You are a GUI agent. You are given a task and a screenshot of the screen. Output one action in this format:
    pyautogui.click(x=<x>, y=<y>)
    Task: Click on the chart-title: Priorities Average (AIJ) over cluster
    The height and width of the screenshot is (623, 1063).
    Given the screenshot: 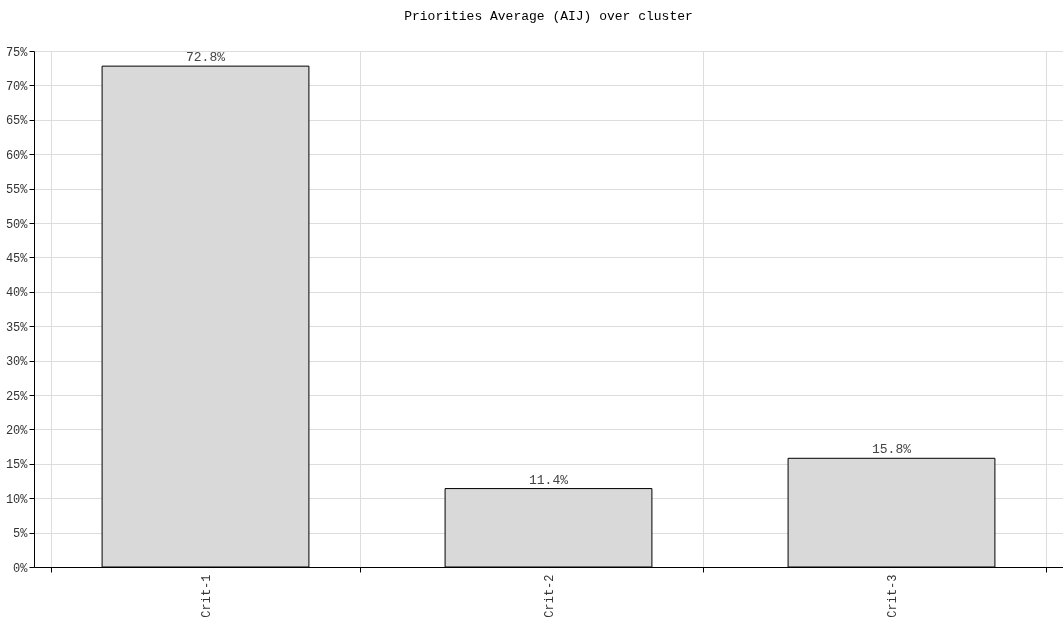 What is the action you would take?
    pyautogui.click(x=548, y=16)
    